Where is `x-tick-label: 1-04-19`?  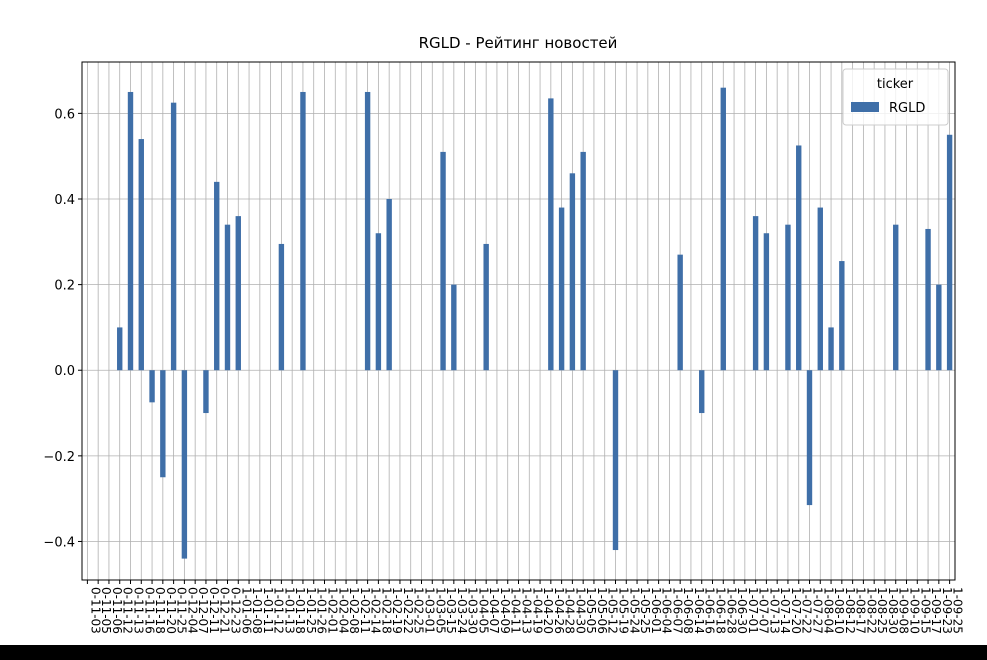 x-tick-label: 1-04-19 is located at coordinates (537, 610).